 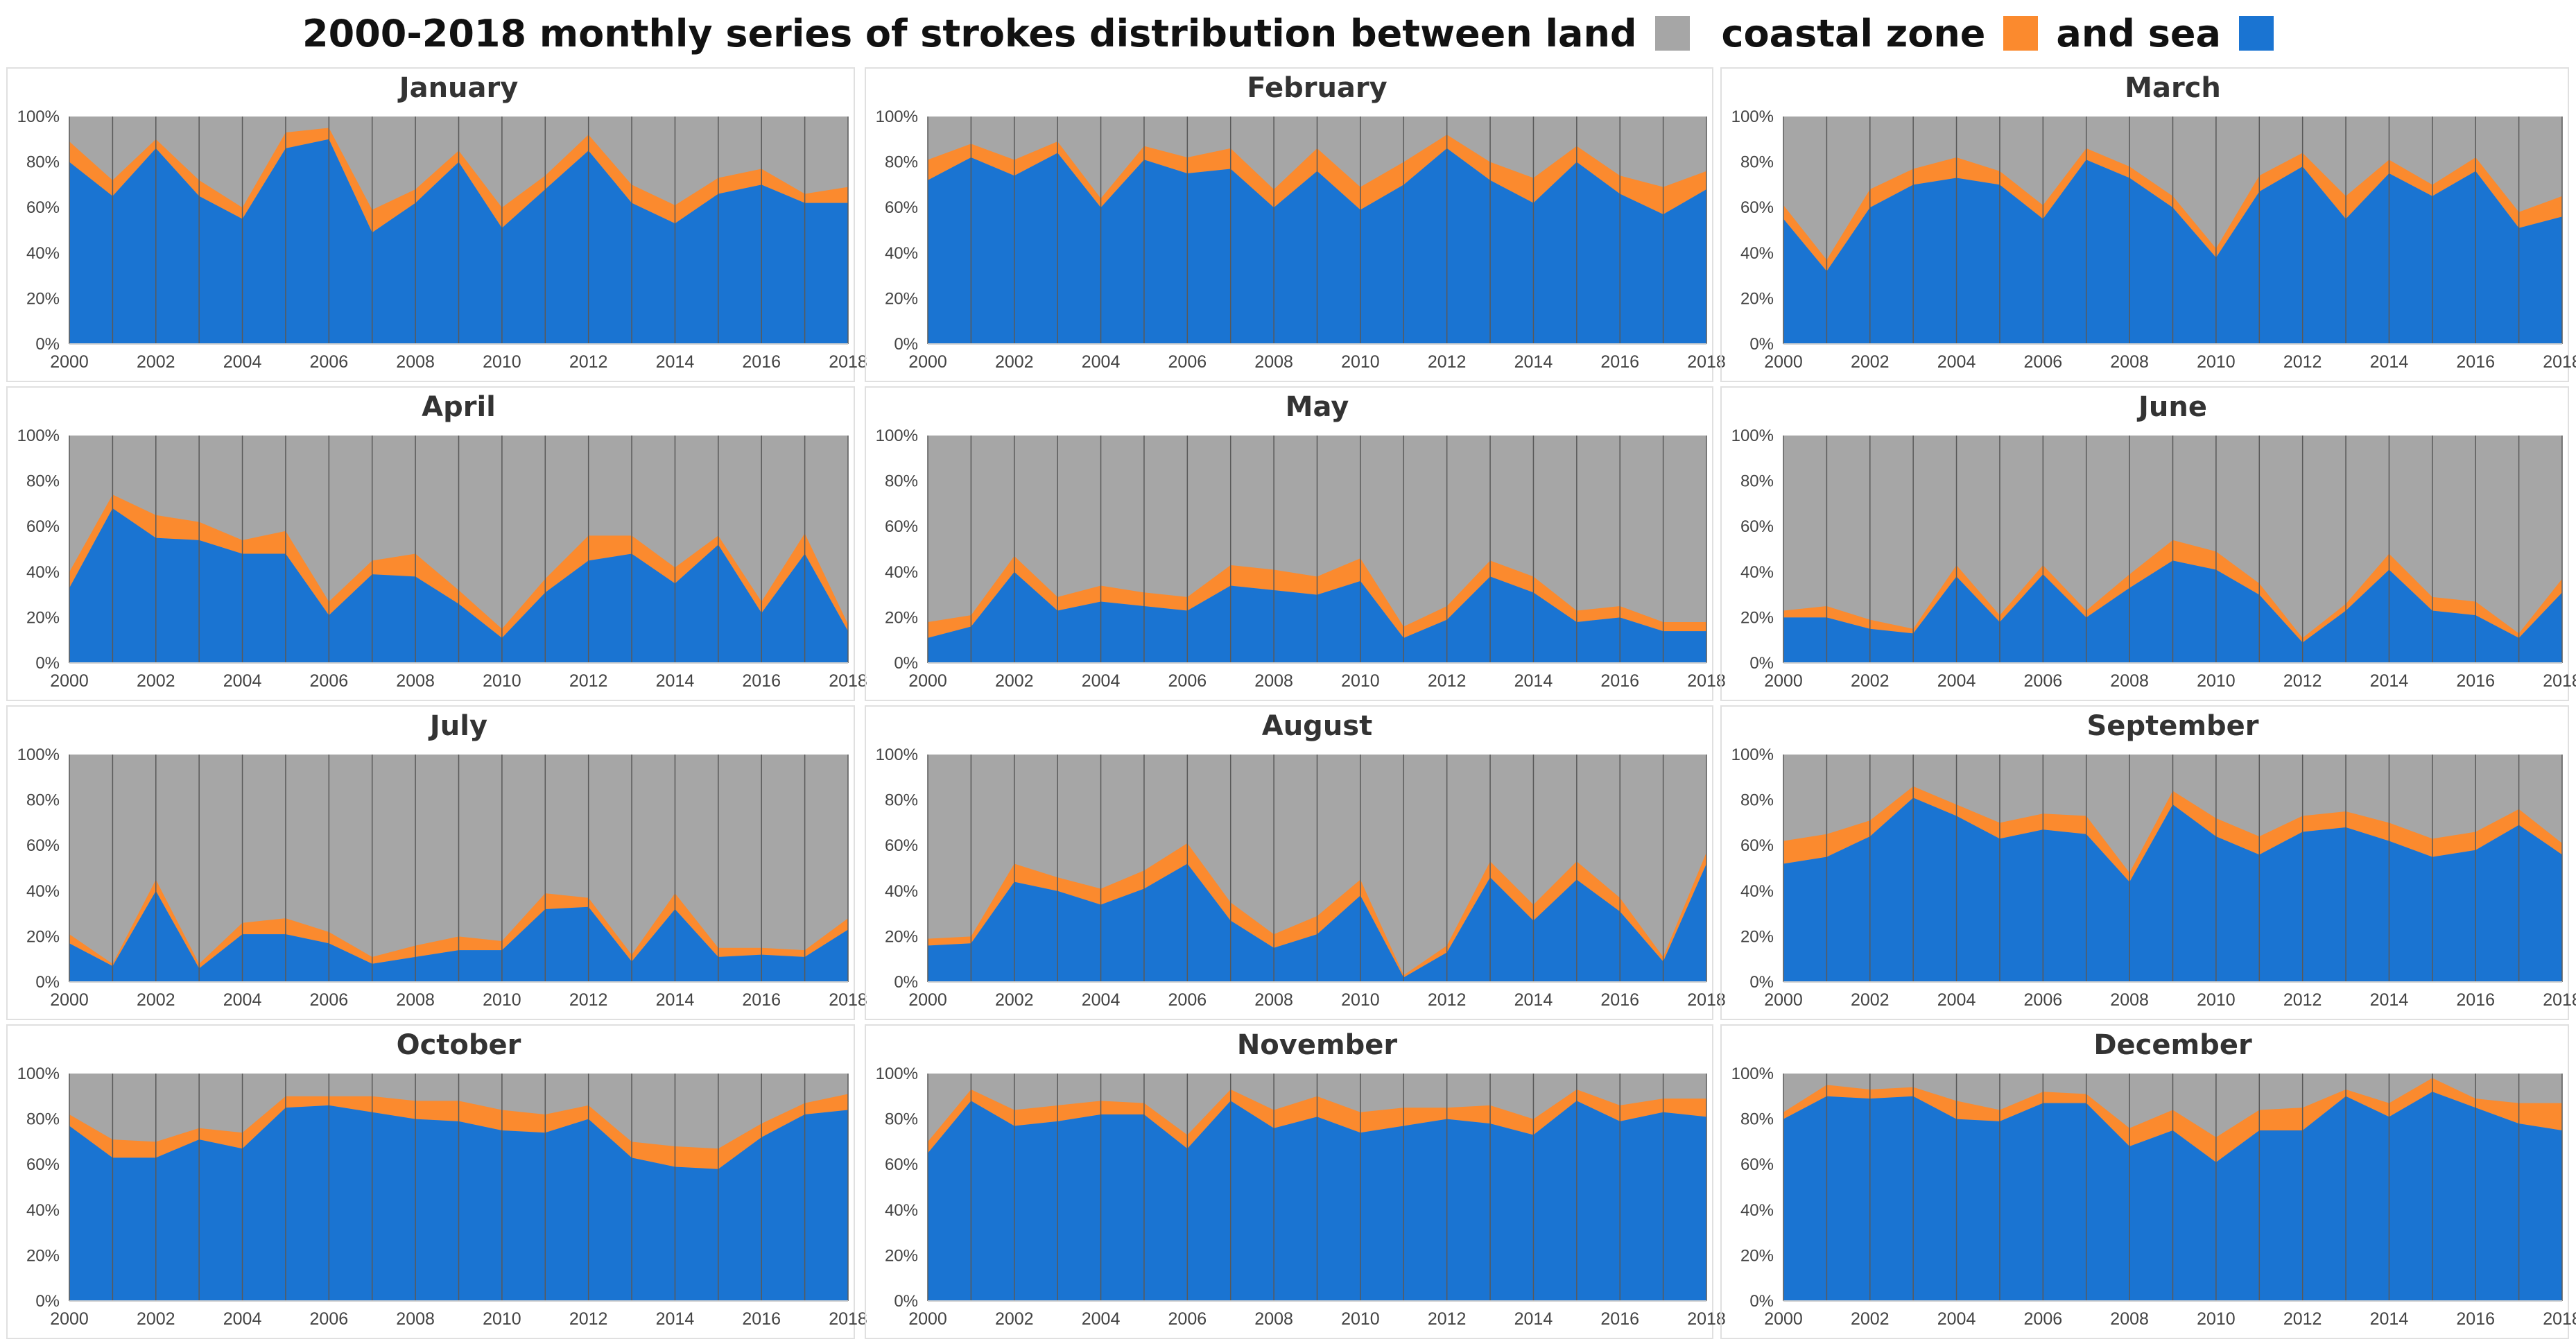 I want to click on panel-title: February, so click(x=1317, y=88).